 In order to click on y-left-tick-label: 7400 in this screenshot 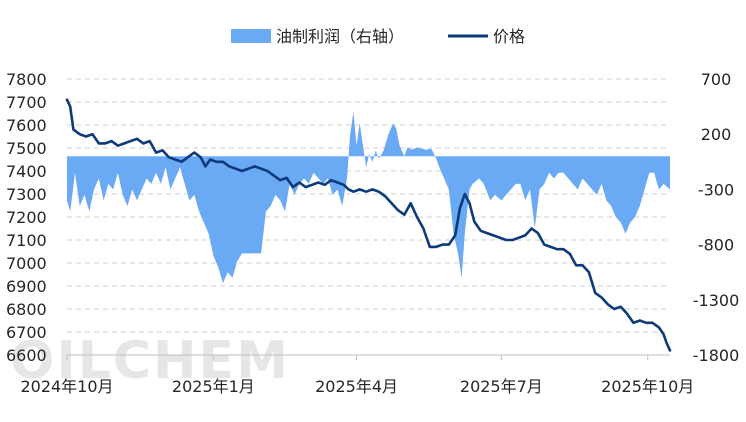, I will do `click(26, 171)`.